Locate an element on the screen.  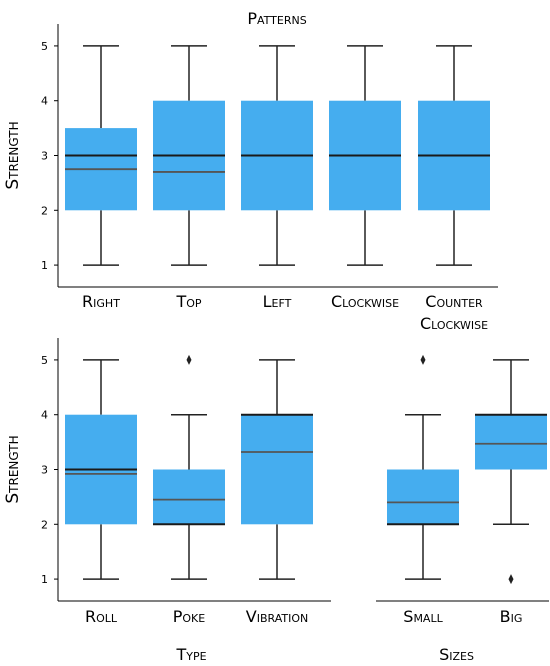
box-roll: Roll is located at coordinates (101, 492).